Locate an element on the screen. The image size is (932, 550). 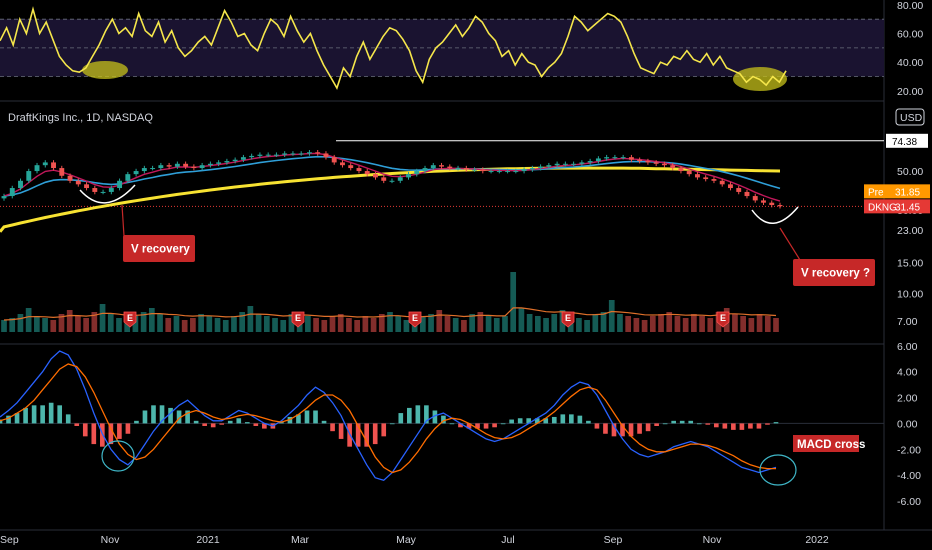
rsi-highlight-left is located at coordinates (105, 70).